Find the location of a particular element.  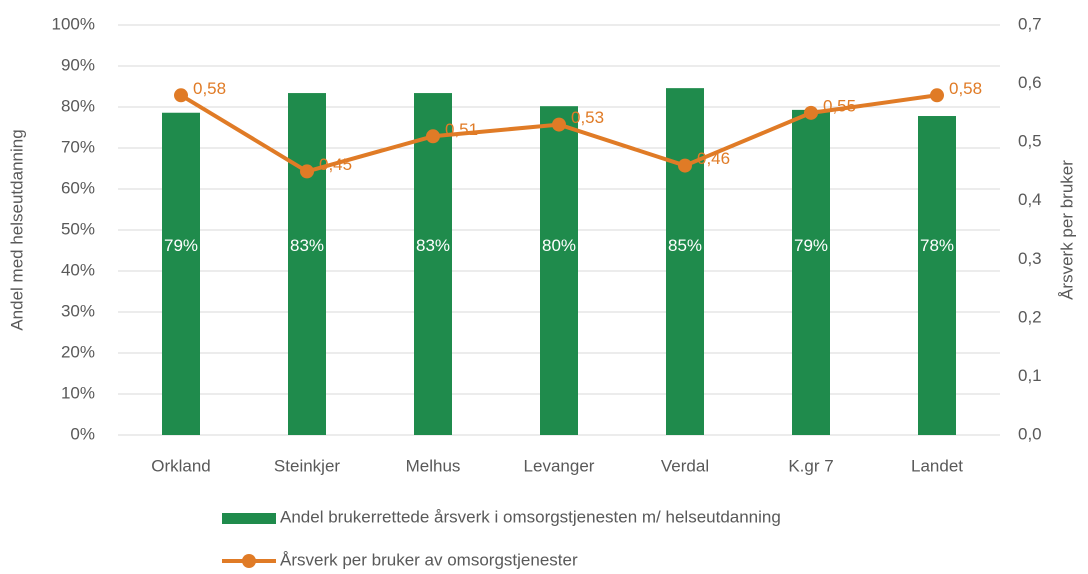

bar-value-label: 80% is located at coordinates (559, 245).